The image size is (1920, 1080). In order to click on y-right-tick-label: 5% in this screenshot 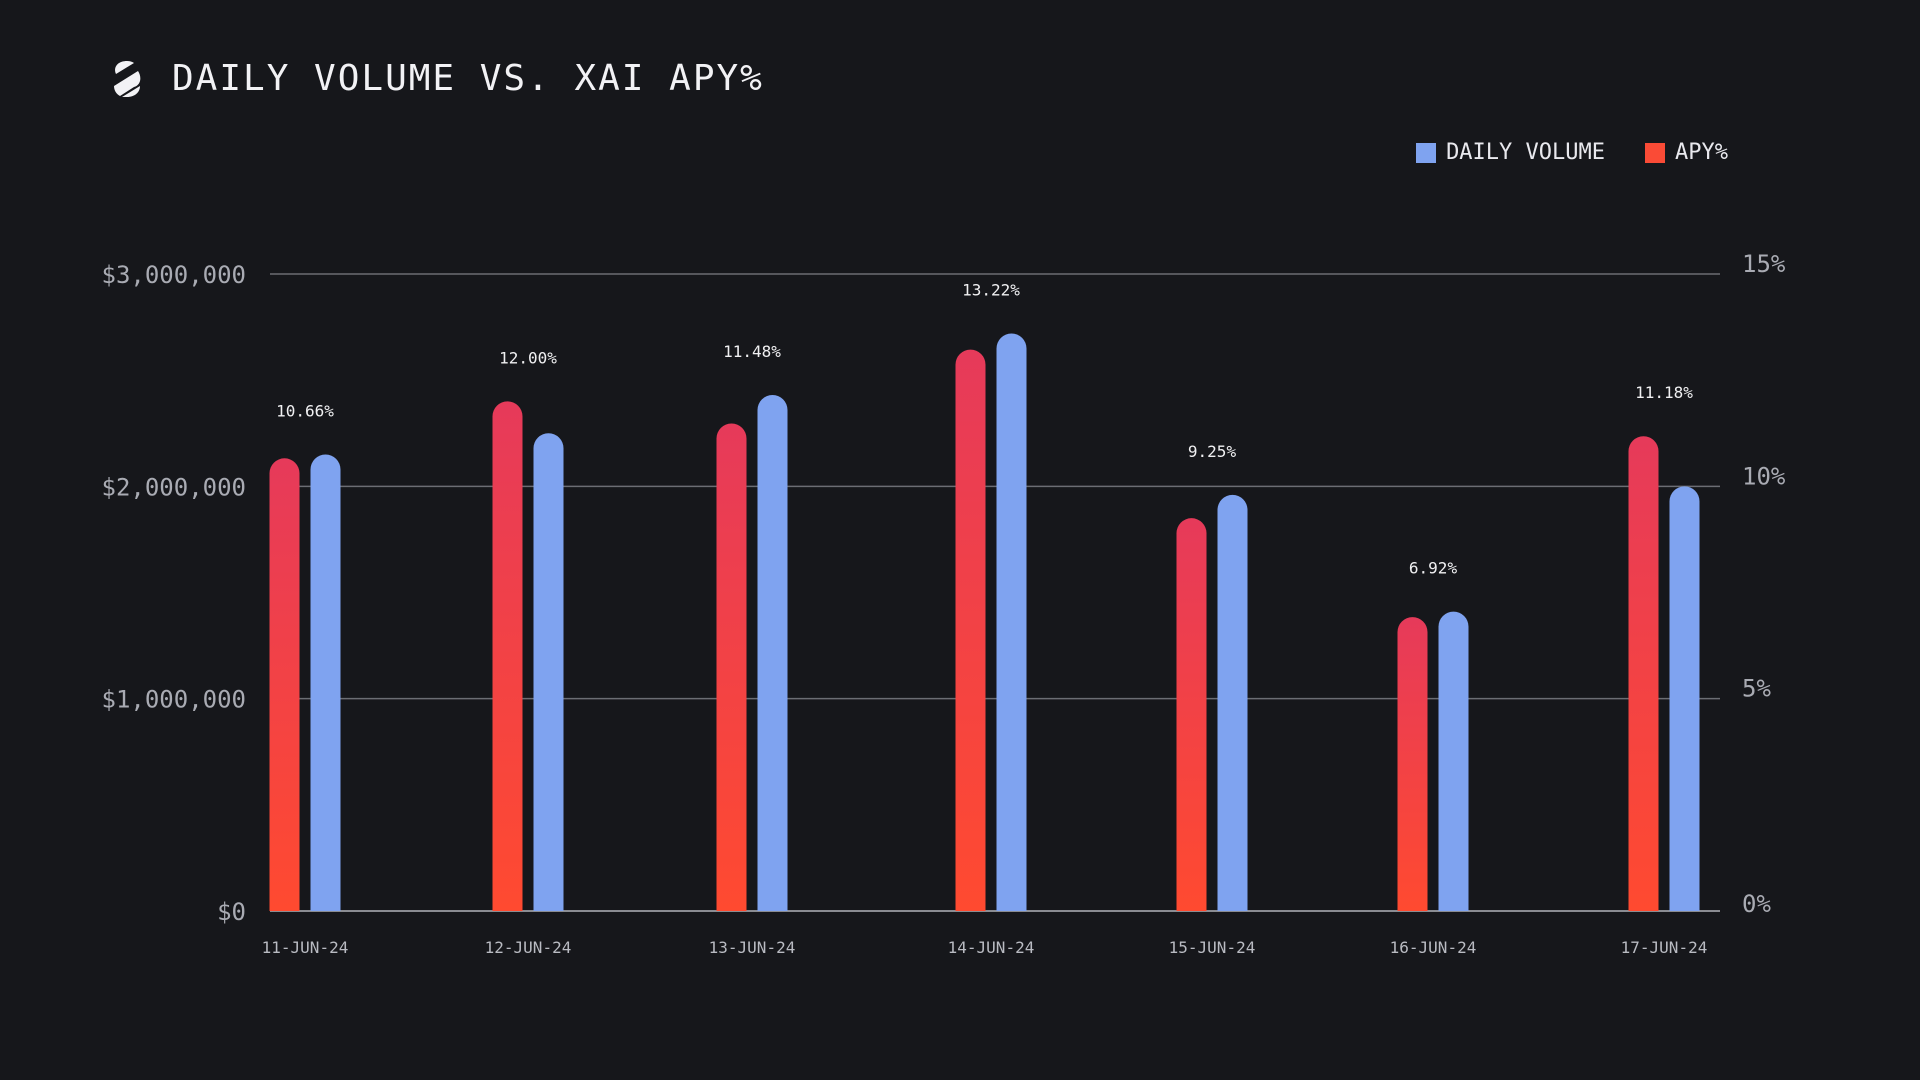, I will do `click(1756, 689)`.